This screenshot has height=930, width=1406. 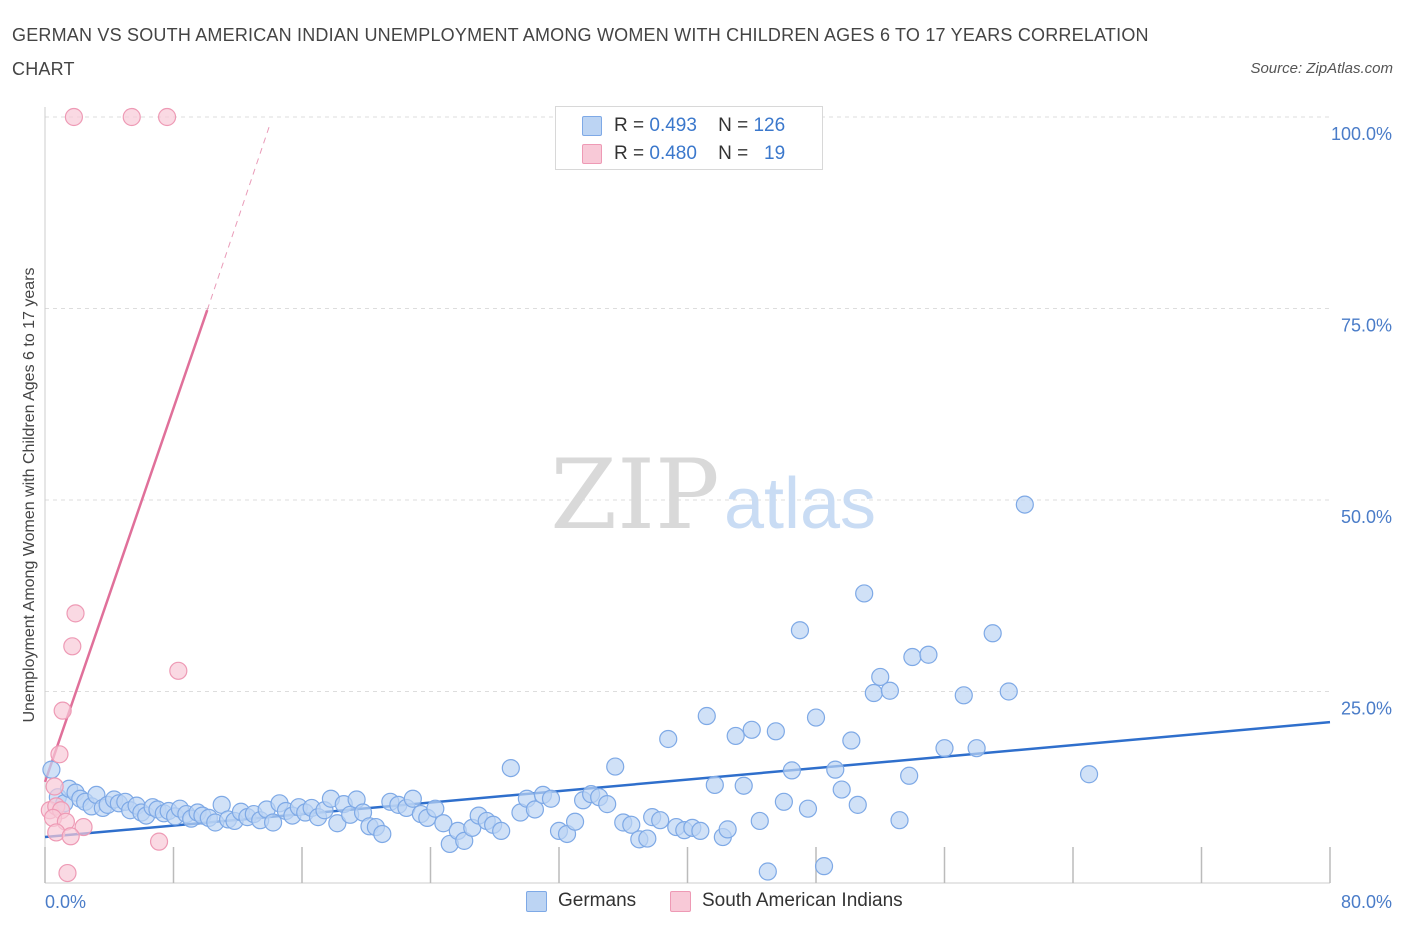 What do you see at coordinates (592, 154) in the screenshot?
I see `legend-swatch-south-american-indians` at bounding box center [592, 154].